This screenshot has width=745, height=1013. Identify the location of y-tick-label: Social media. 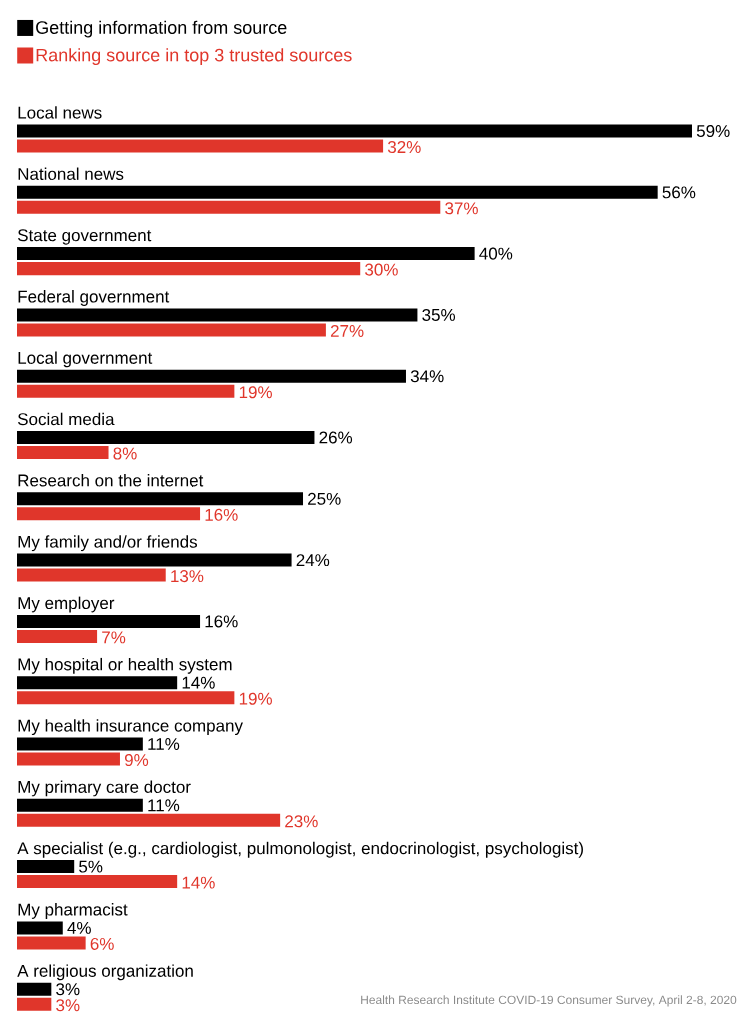
(66, 419).